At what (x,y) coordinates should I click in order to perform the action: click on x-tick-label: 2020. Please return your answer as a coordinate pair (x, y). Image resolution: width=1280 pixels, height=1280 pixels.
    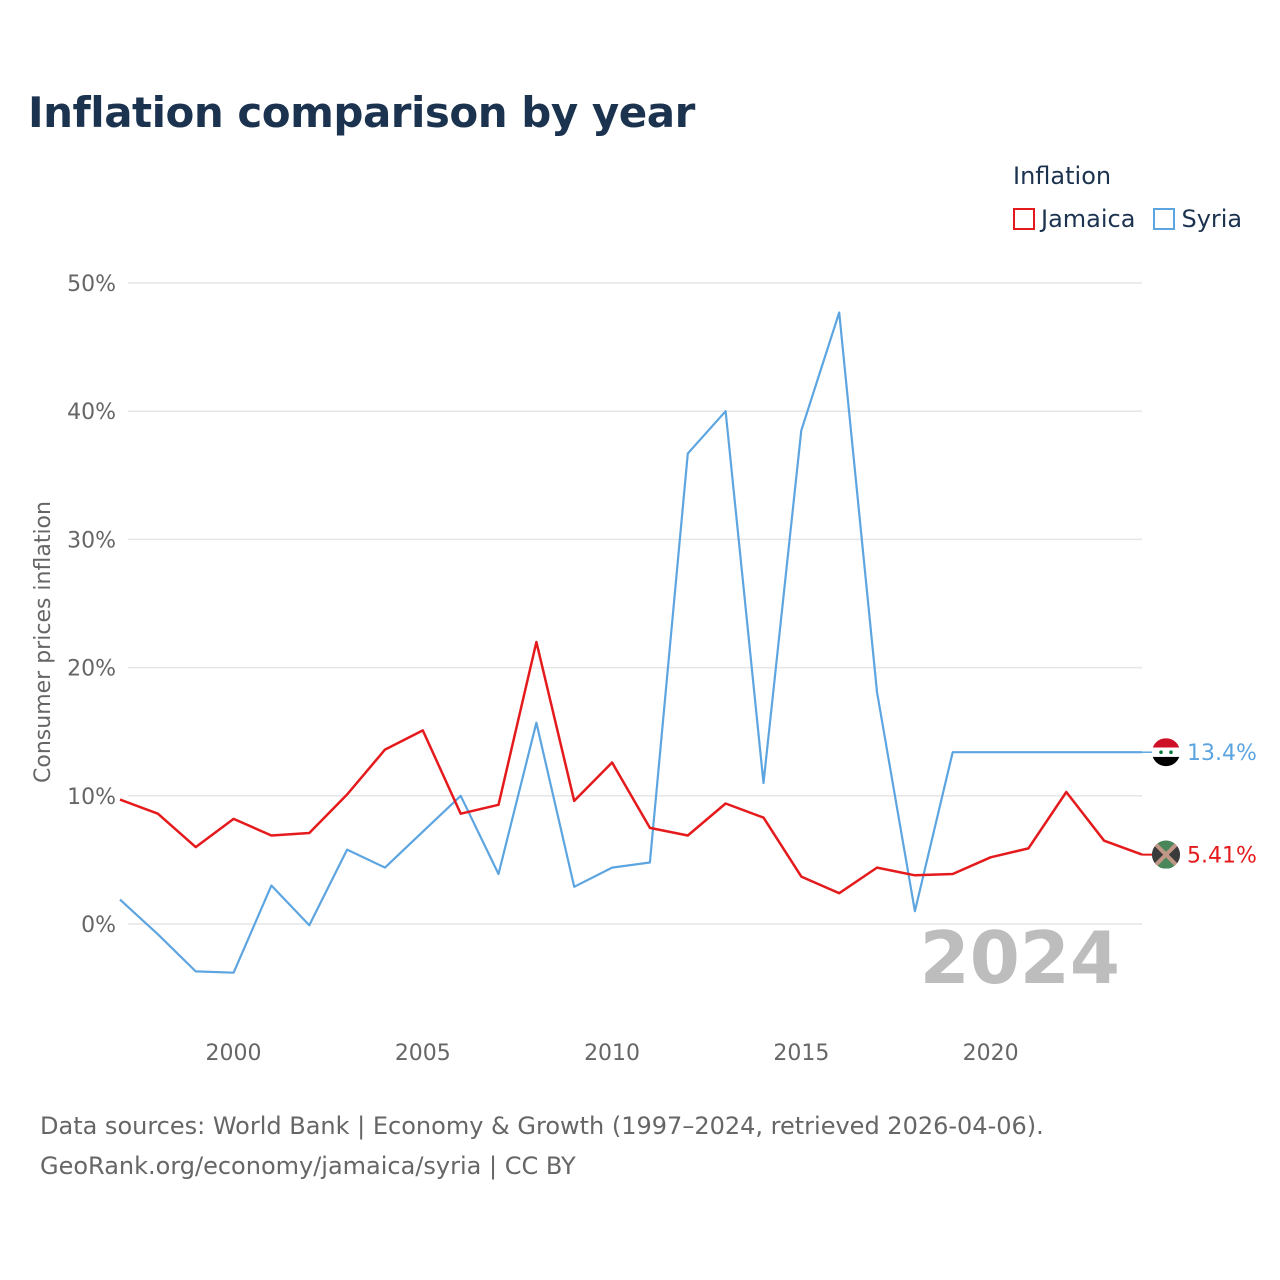
    Looking at the image, I should click on (991, 1053).